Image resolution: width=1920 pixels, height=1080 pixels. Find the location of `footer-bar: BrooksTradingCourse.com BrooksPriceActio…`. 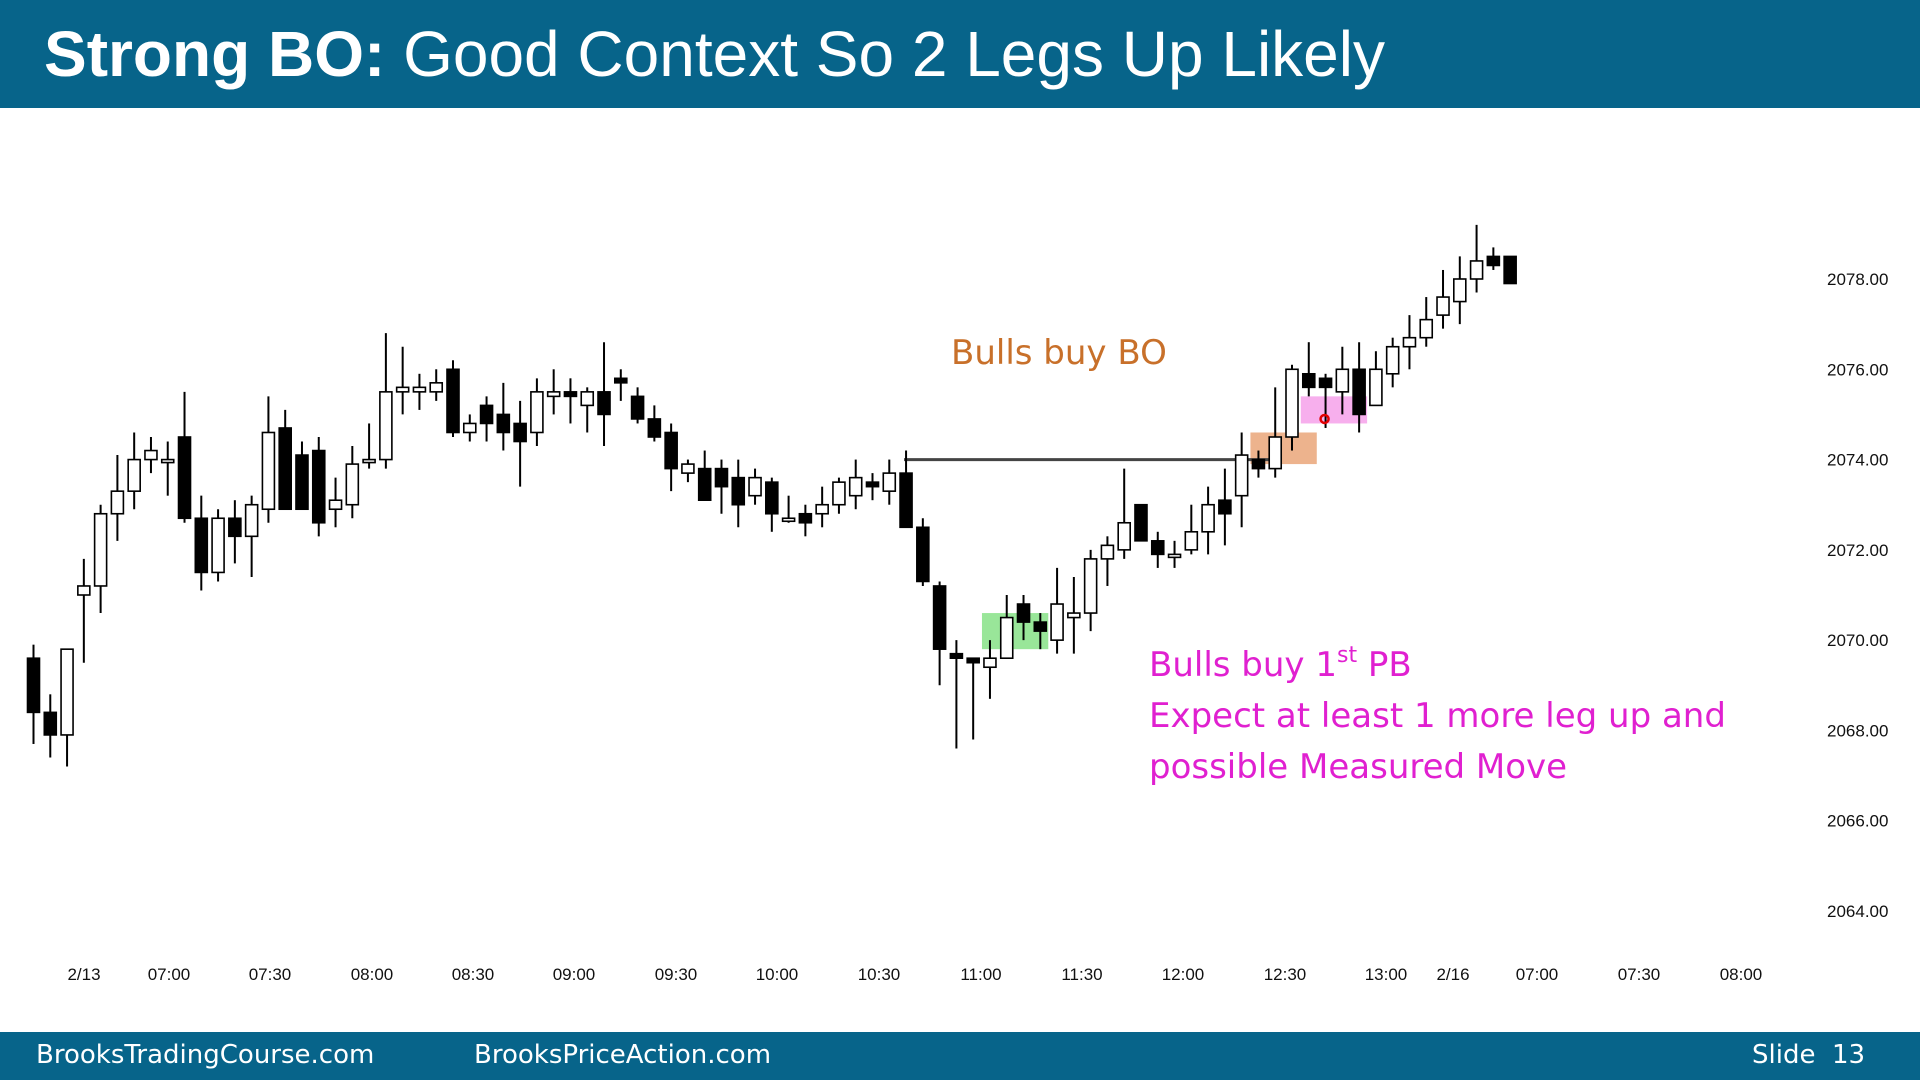

footer-bar: BrooksTradingCourse.com BrooksPriceActio… is located at coordinates (960, 1056).